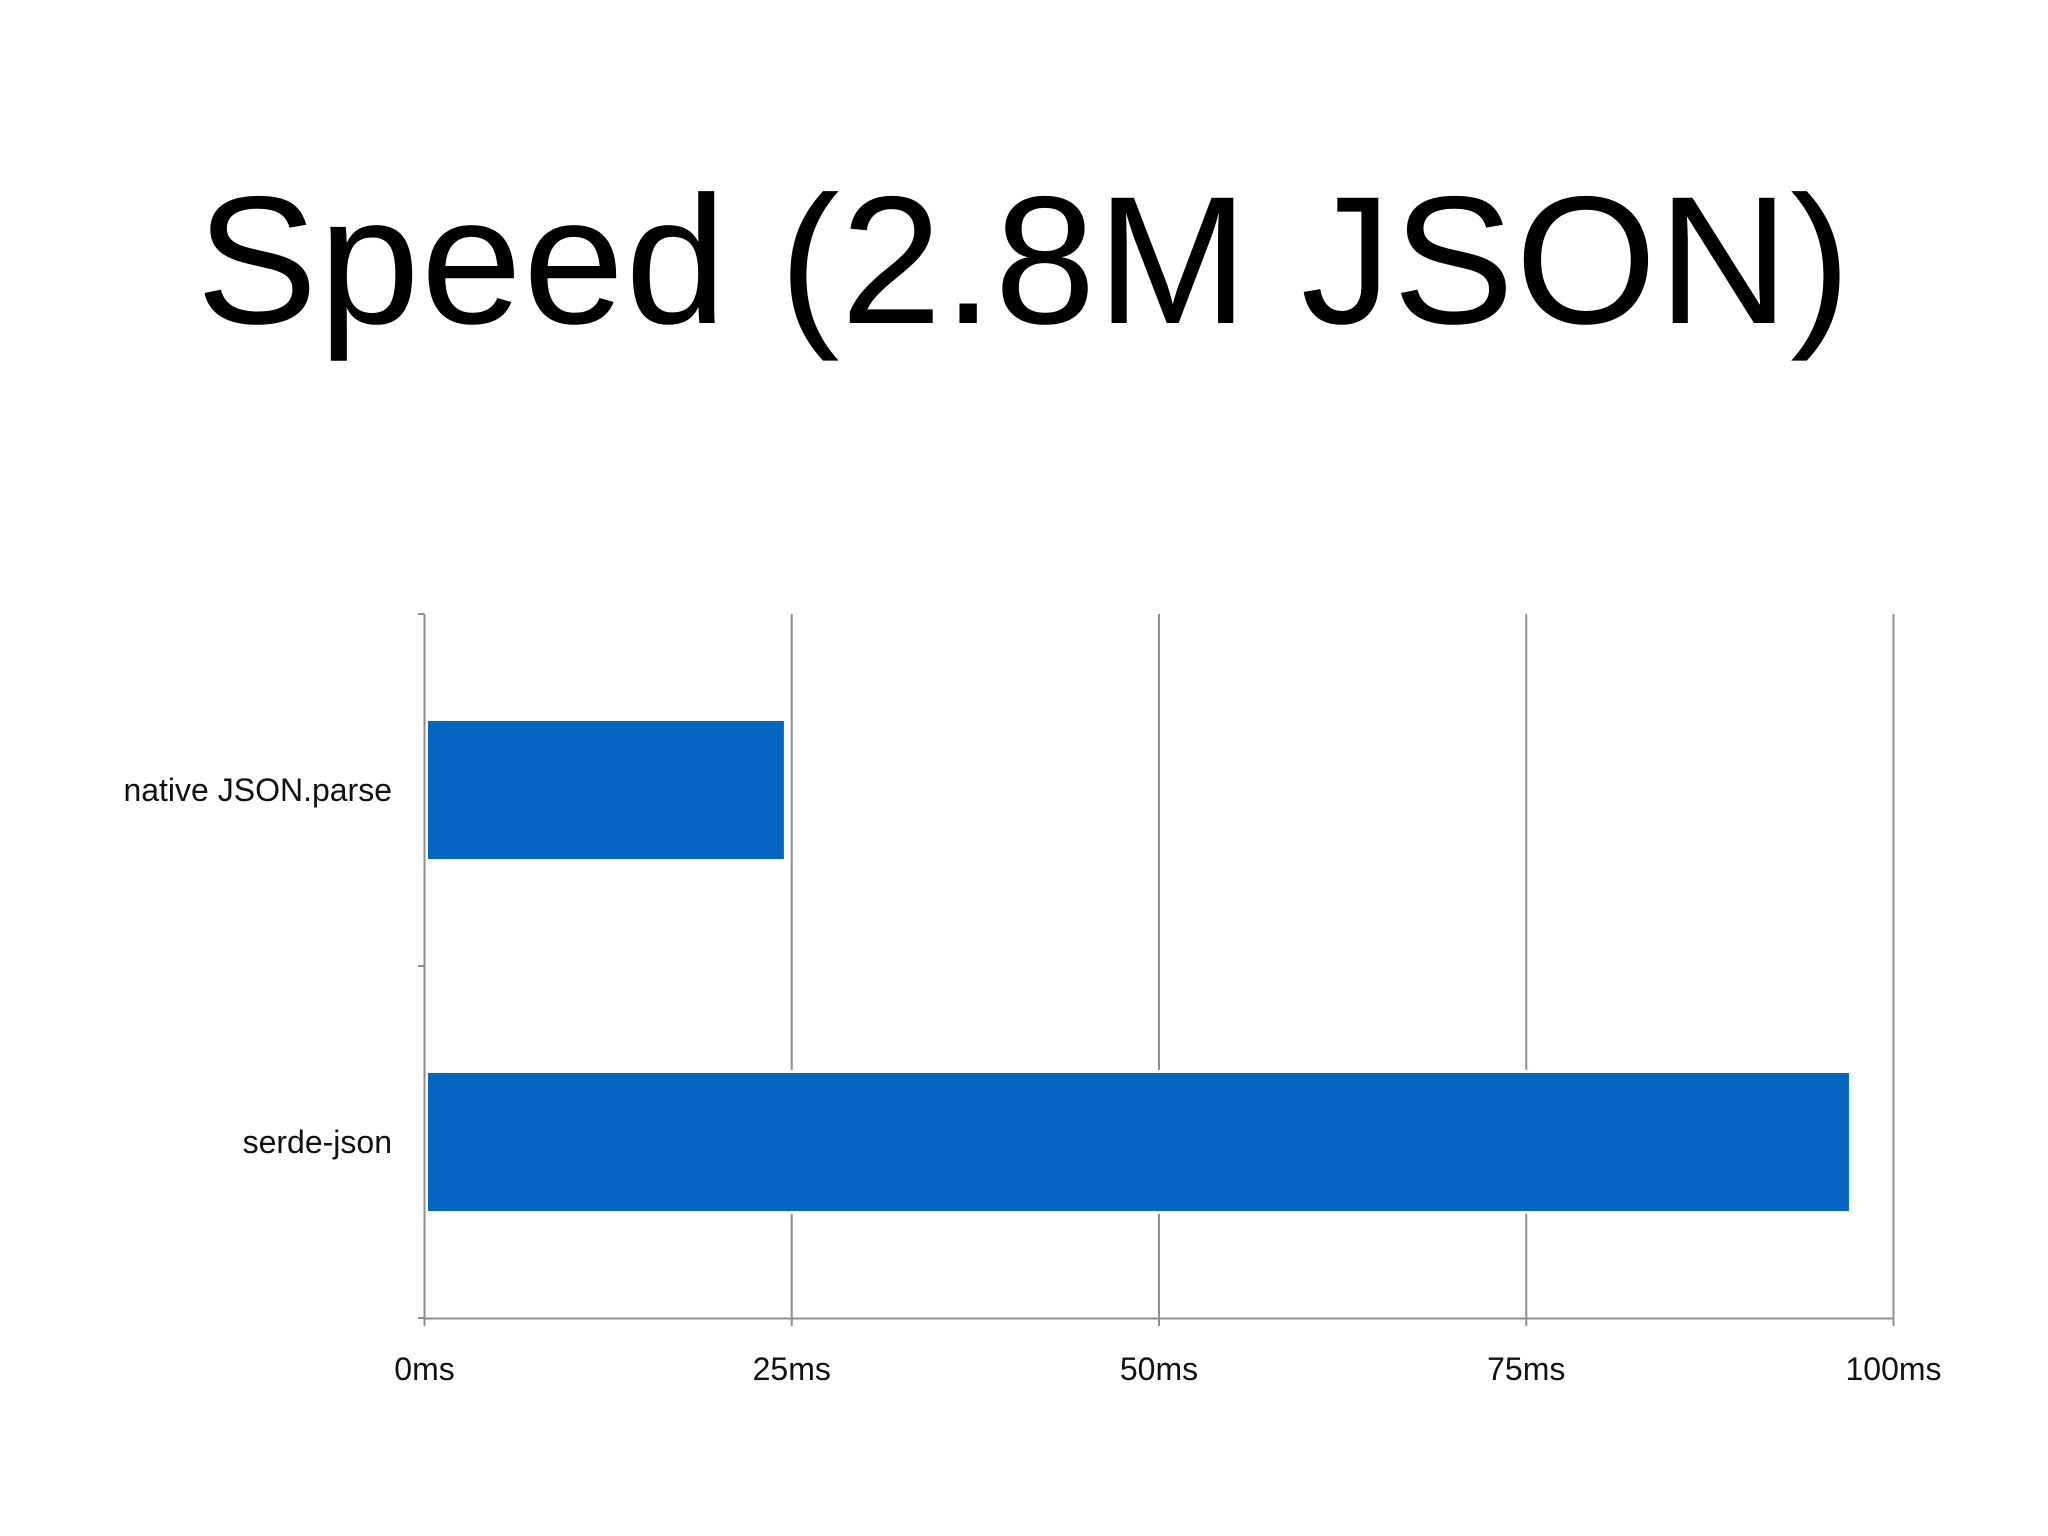  Describe the element at coordinates (1138, 1142) in the screenshot. I see `bar-serde-json` at that location.